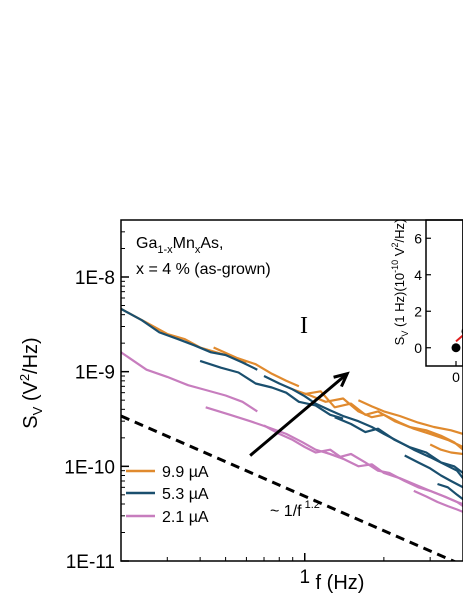  Describe the element at coordinates (304, 326) in the screenshot. I see `arrow-label: I` at that location.